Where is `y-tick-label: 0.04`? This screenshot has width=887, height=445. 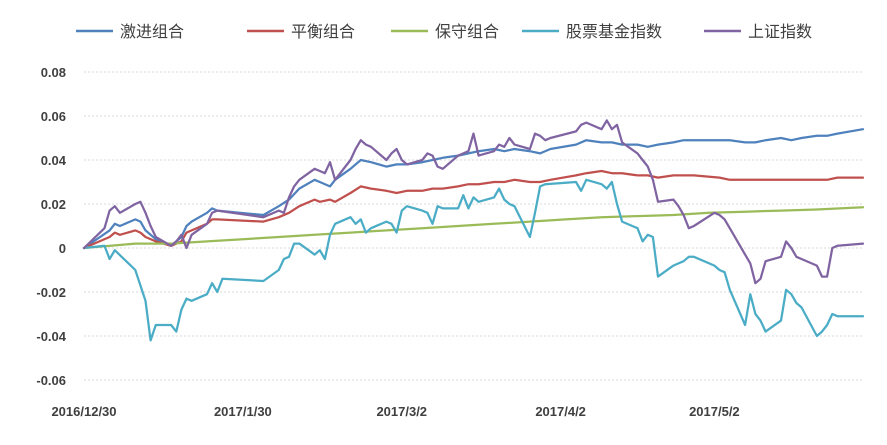 y-tick-label: 0.04 is located at coordinates (54, 160).